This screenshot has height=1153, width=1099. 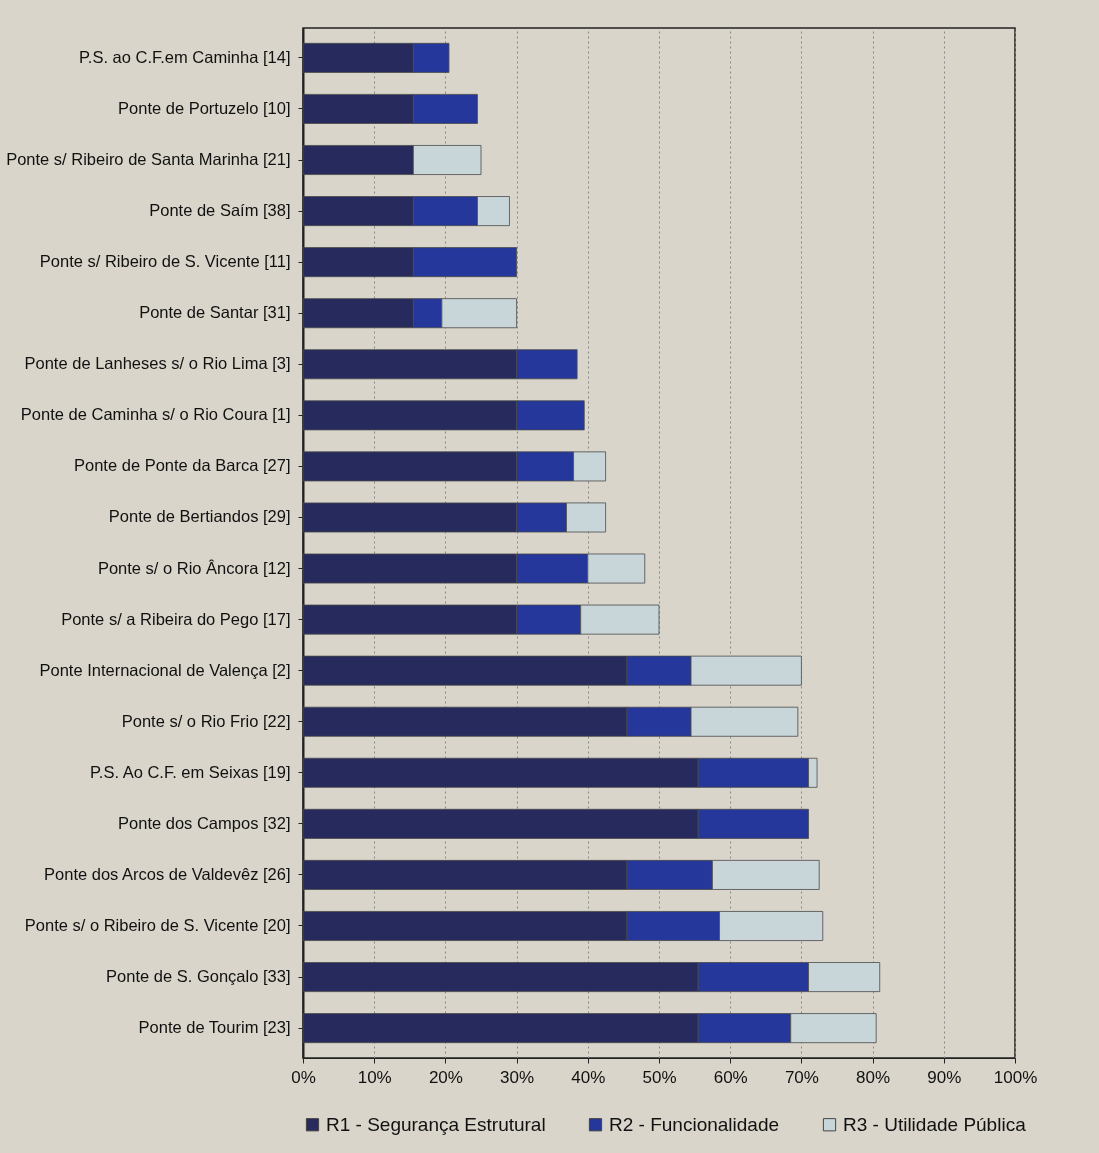 I want to click on x-tick-label: 60%, so click(x=730, y=1077).